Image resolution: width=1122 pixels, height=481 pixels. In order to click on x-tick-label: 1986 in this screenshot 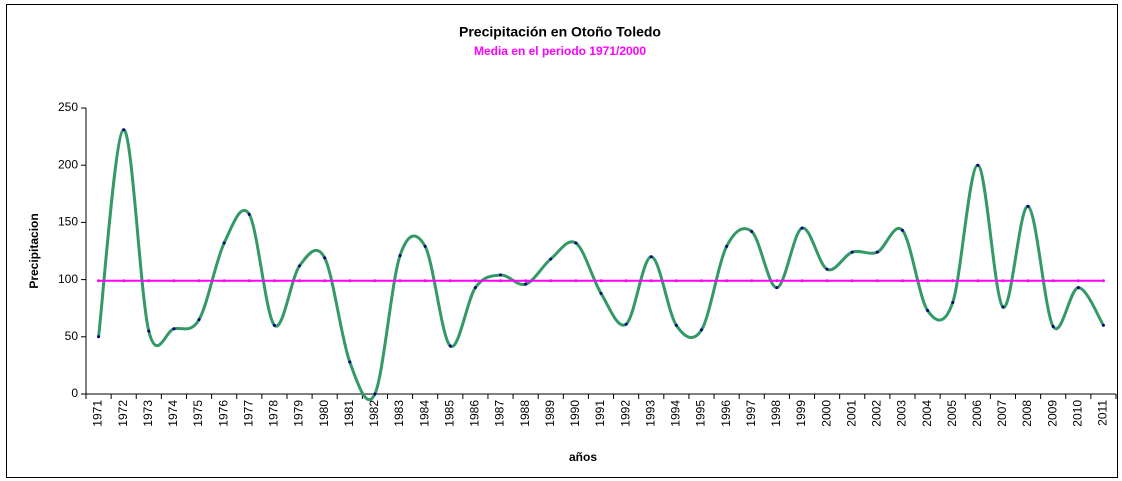, I will do `click(475, 413)`.